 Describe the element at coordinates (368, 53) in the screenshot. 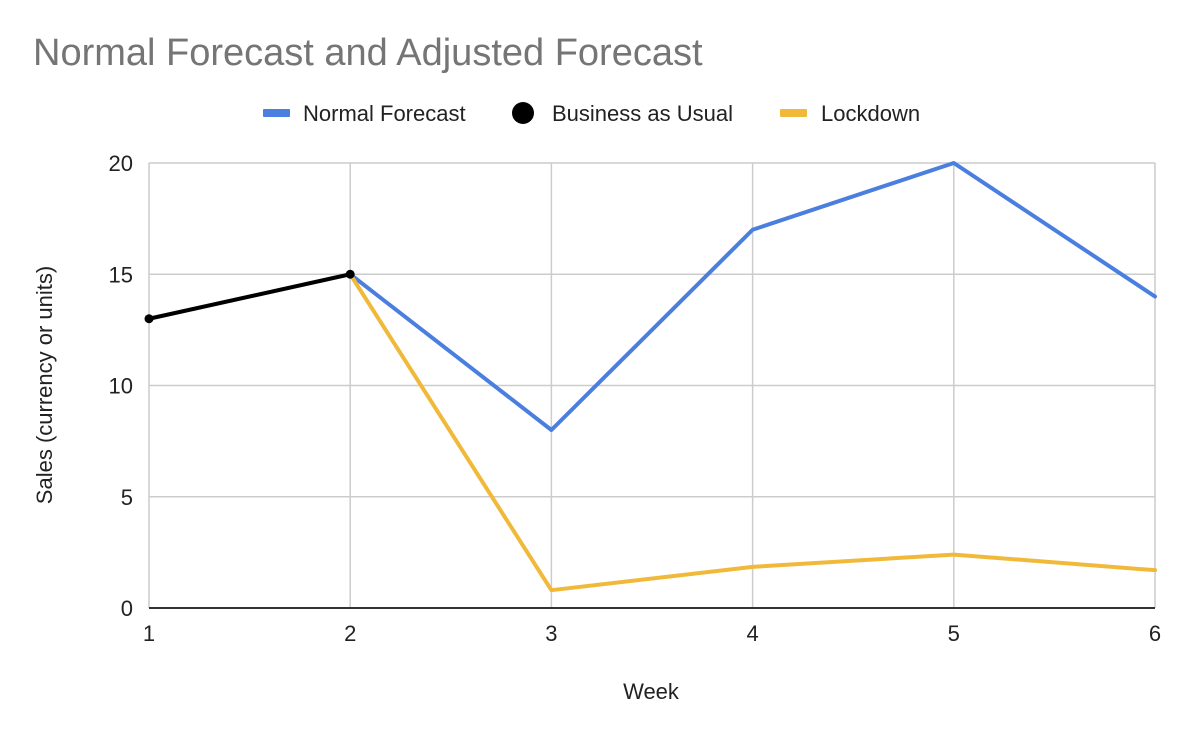

I see `chart-title: Normal Forecast and Adjusted Forecast` at that location.